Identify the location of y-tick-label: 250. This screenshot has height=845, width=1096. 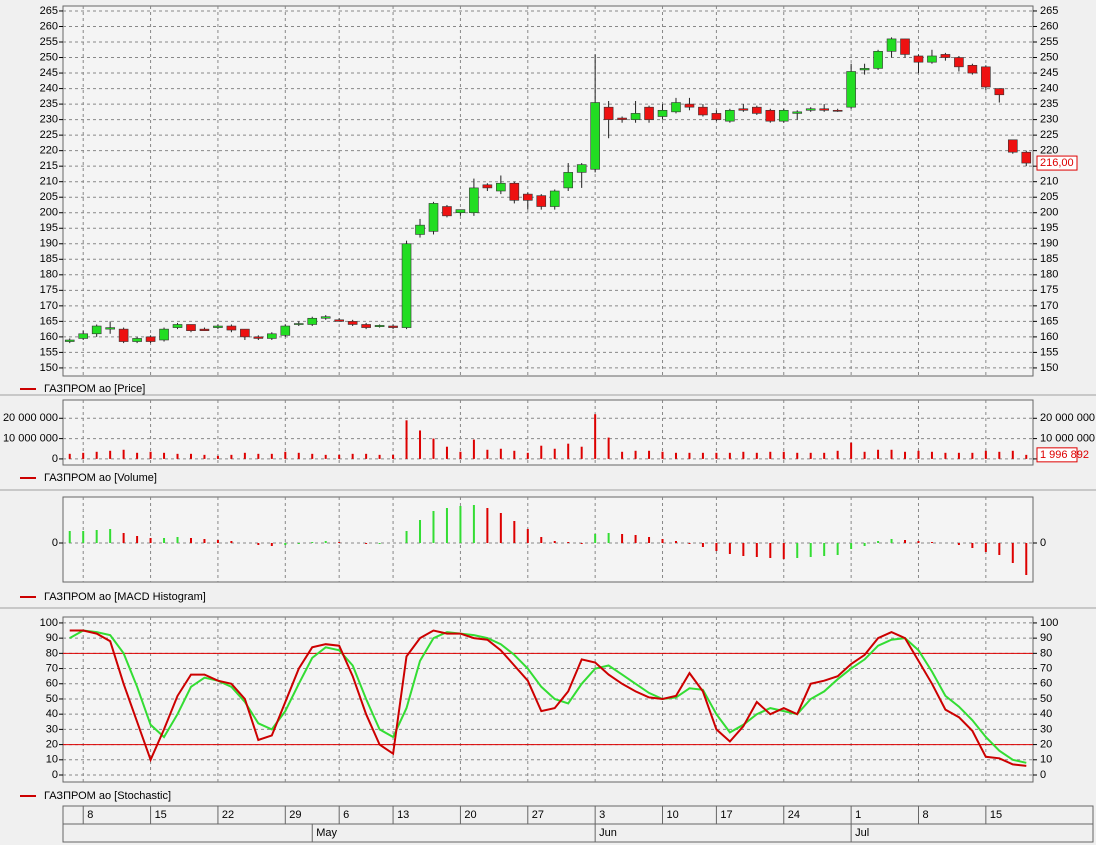
(1049, 57).